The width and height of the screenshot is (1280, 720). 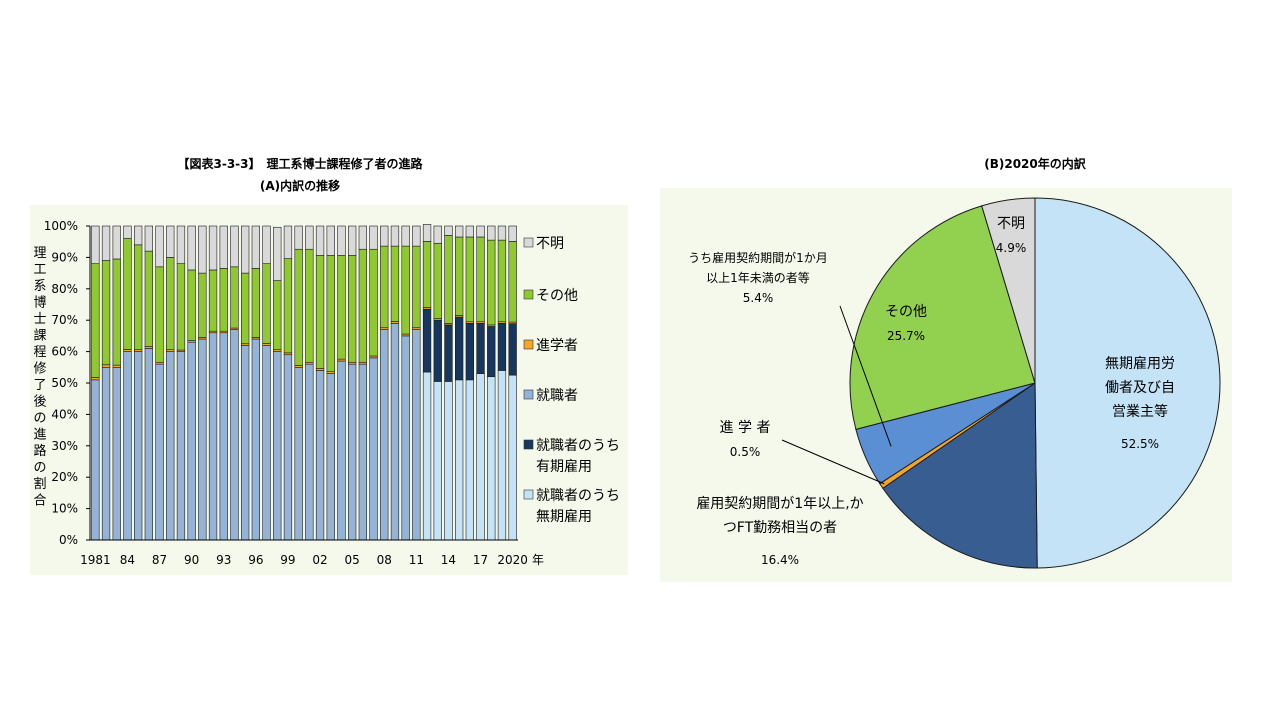 I want to click on y-axis-label-char: 了, so click(x=39, y=385).